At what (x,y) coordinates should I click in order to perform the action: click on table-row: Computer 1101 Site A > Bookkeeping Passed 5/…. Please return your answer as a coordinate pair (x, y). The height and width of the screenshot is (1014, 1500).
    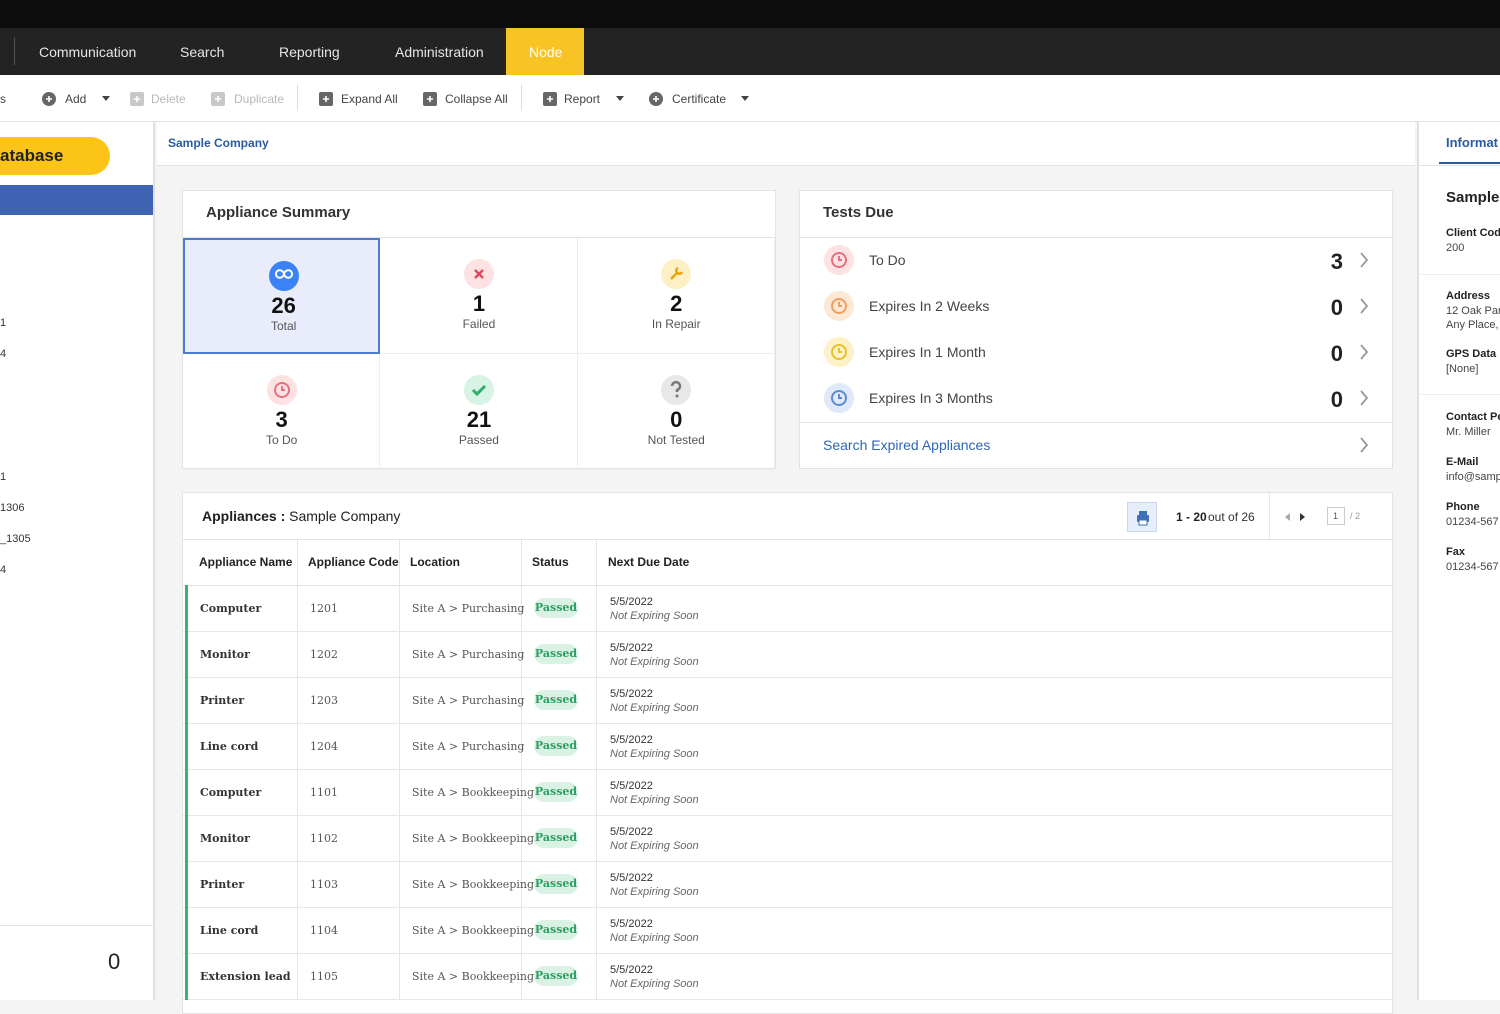
    Looking at the image, I should click on (787, 792).